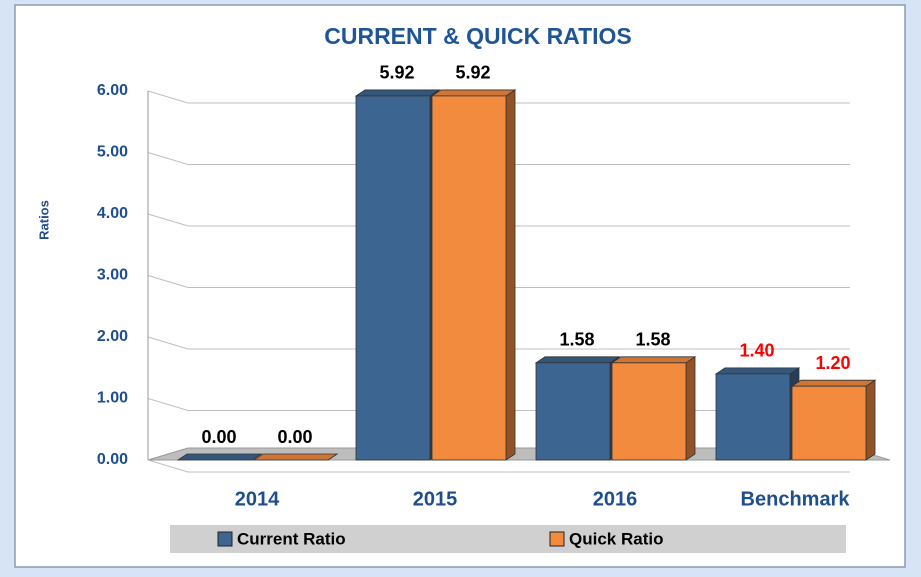  Describe the element at coordinates (112, 152) in the screenshot. I see `y-tick-label: 5.00` at that location.